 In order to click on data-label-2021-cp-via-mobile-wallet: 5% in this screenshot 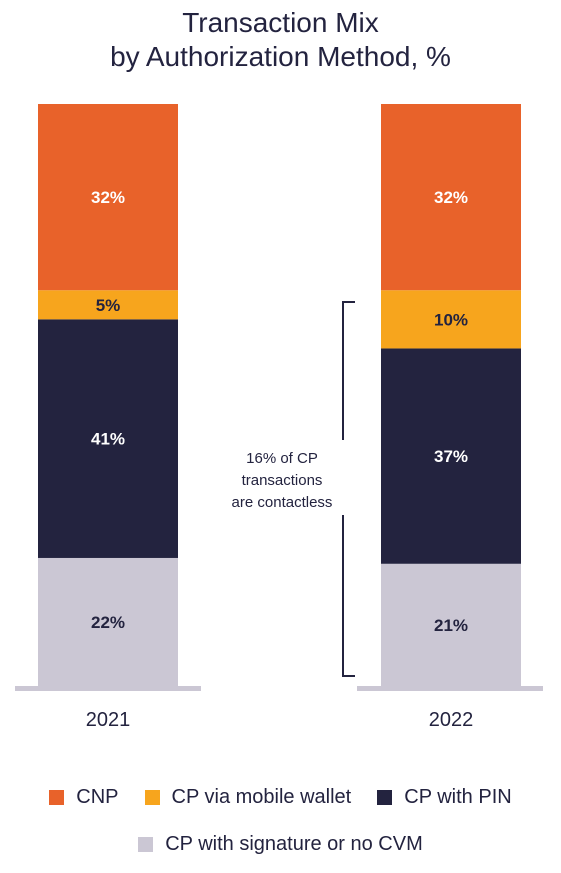, I will do `click(108, 305)`.